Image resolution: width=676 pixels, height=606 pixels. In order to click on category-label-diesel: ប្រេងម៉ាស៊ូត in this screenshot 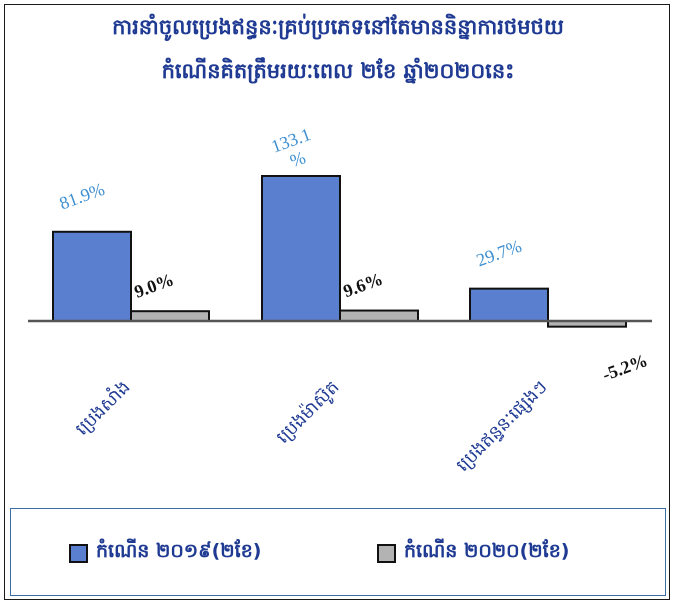, I will do `click(308, 412)`.